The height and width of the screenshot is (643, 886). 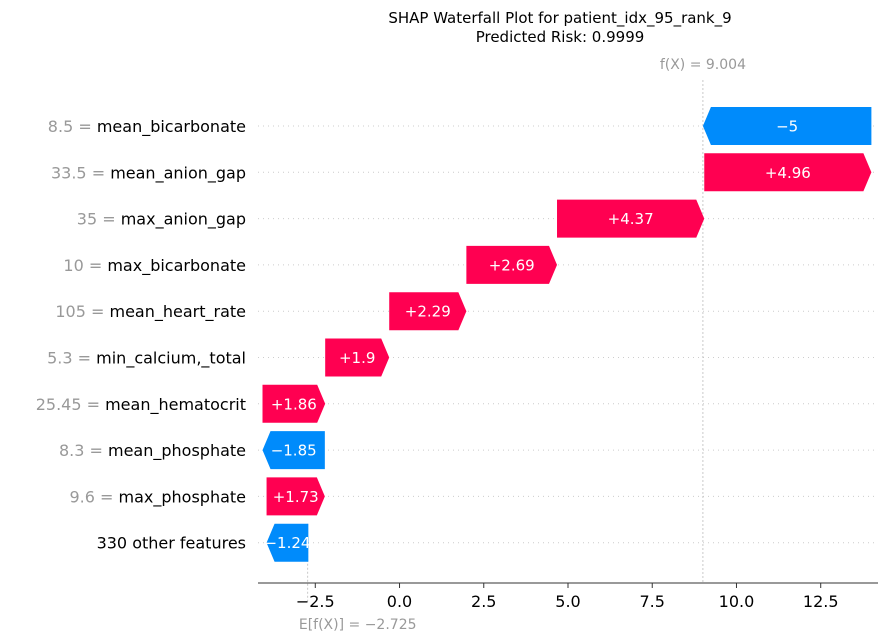 I want to click on feature-label: 9.6 = max_phosphate, so click(x=157, y=497).